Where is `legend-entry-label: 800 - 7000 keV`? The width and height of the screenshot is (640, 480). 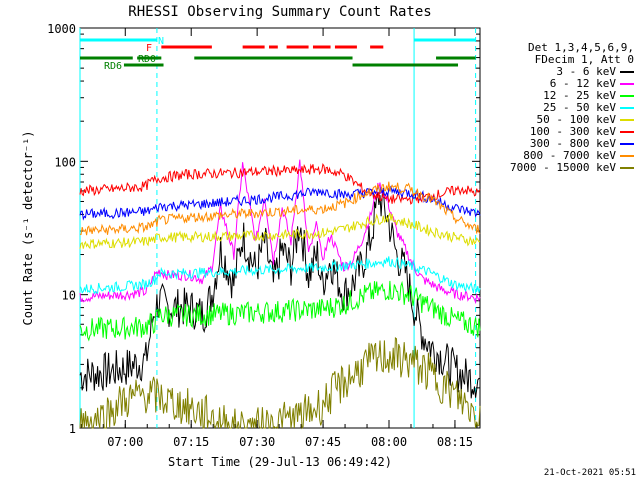 legend-entry-label: 800 - 7000 keV is located at coordinates (569, 155).